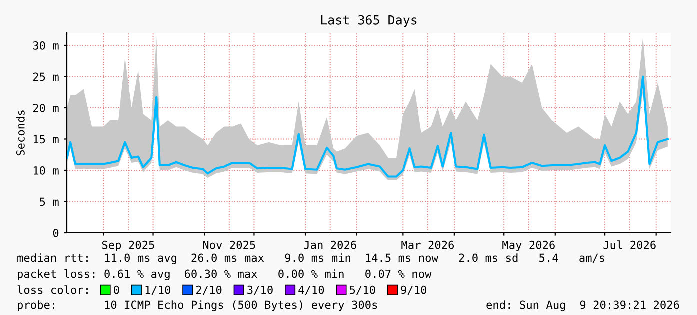  I want to click on legend-label: 5/10, so click(363, 291).